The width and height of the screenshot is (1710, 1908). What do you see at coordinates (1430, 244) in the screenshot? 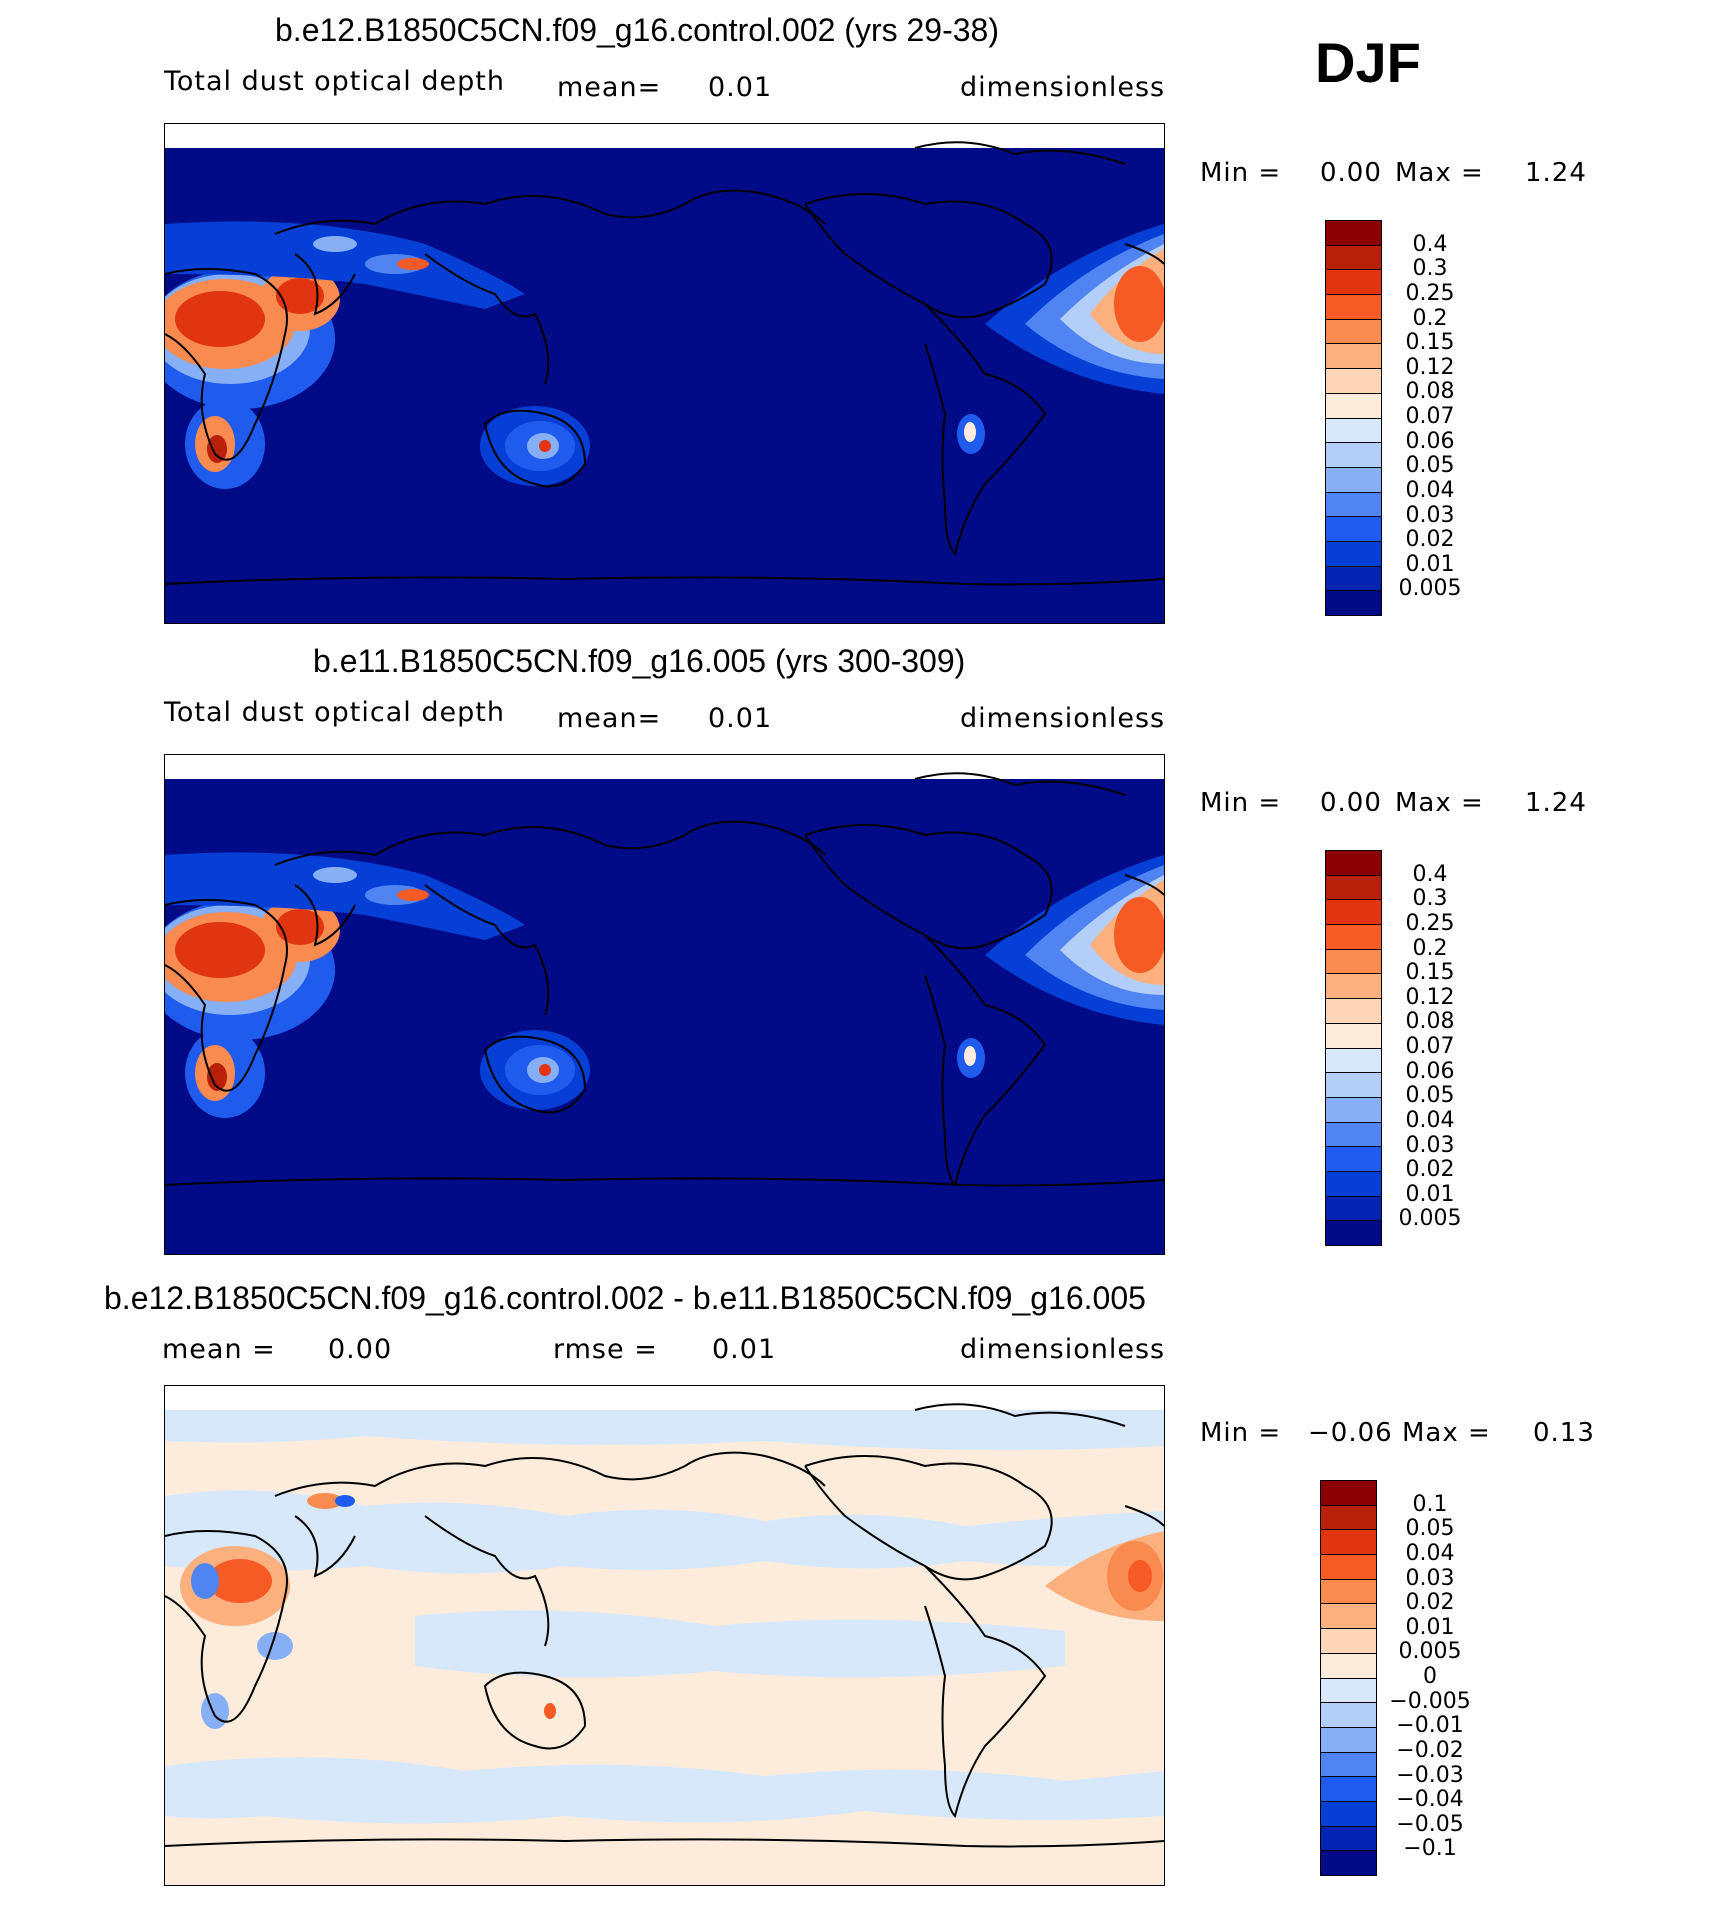
I see `panel1-colorbar-label: 0.4` at bounding box center [1430, 244].